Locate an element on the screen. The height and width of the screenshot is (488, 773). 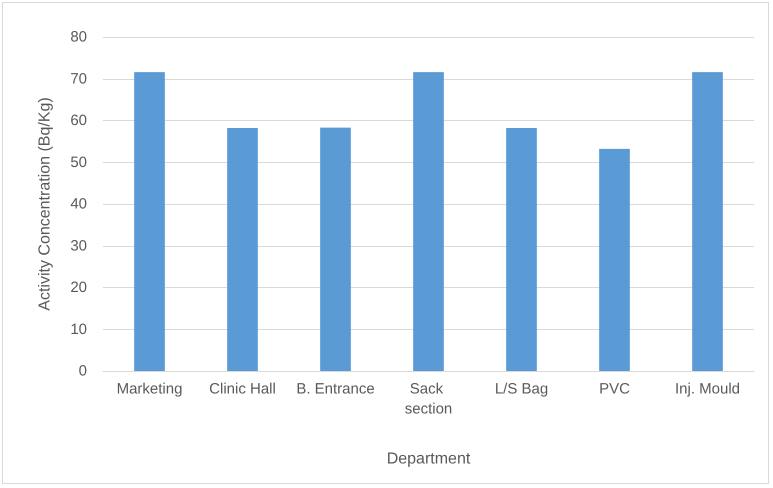
y-tick-label: 20 is located at coordinates (78, 287).